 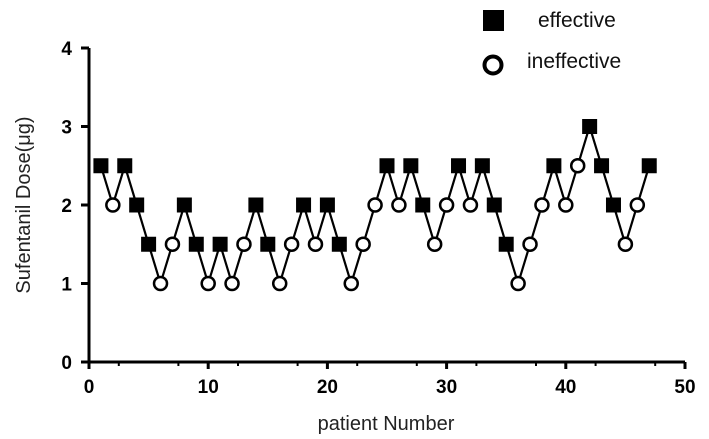 What do you see at coordinates (386, 424) in the screenshot?
I see `x-axis-title: patient Number` at bounding box center [386, 424].